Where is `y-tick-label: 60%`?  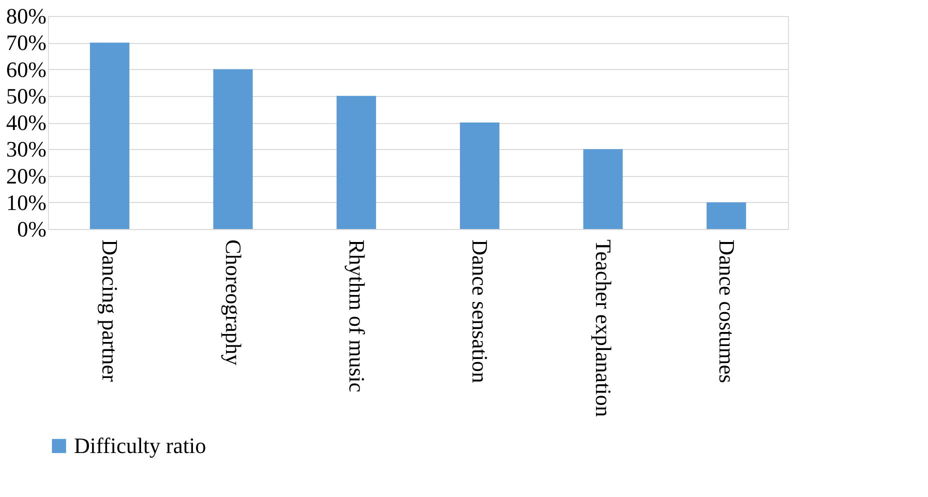
y-tick-label: 60% is located at coordinates (26, 69).